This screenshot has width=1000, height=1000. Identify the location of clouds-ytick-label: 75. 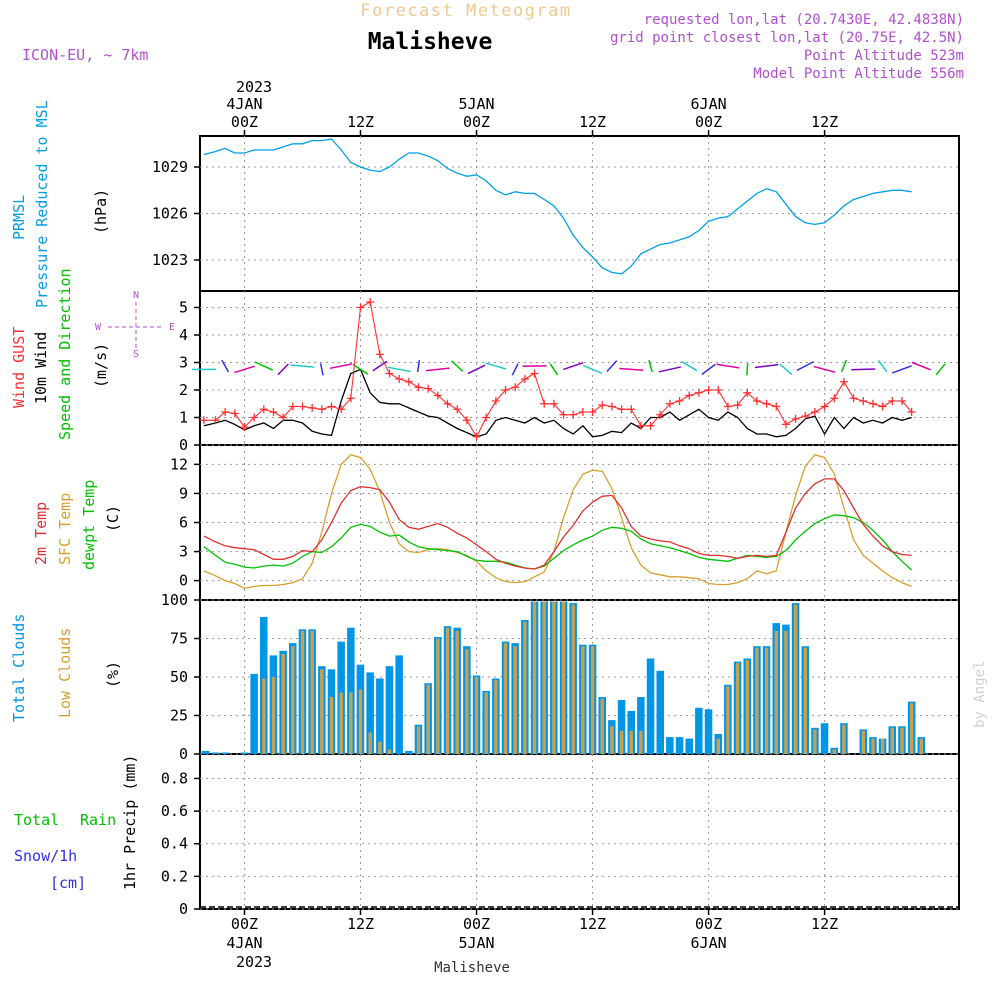
(179, 639).